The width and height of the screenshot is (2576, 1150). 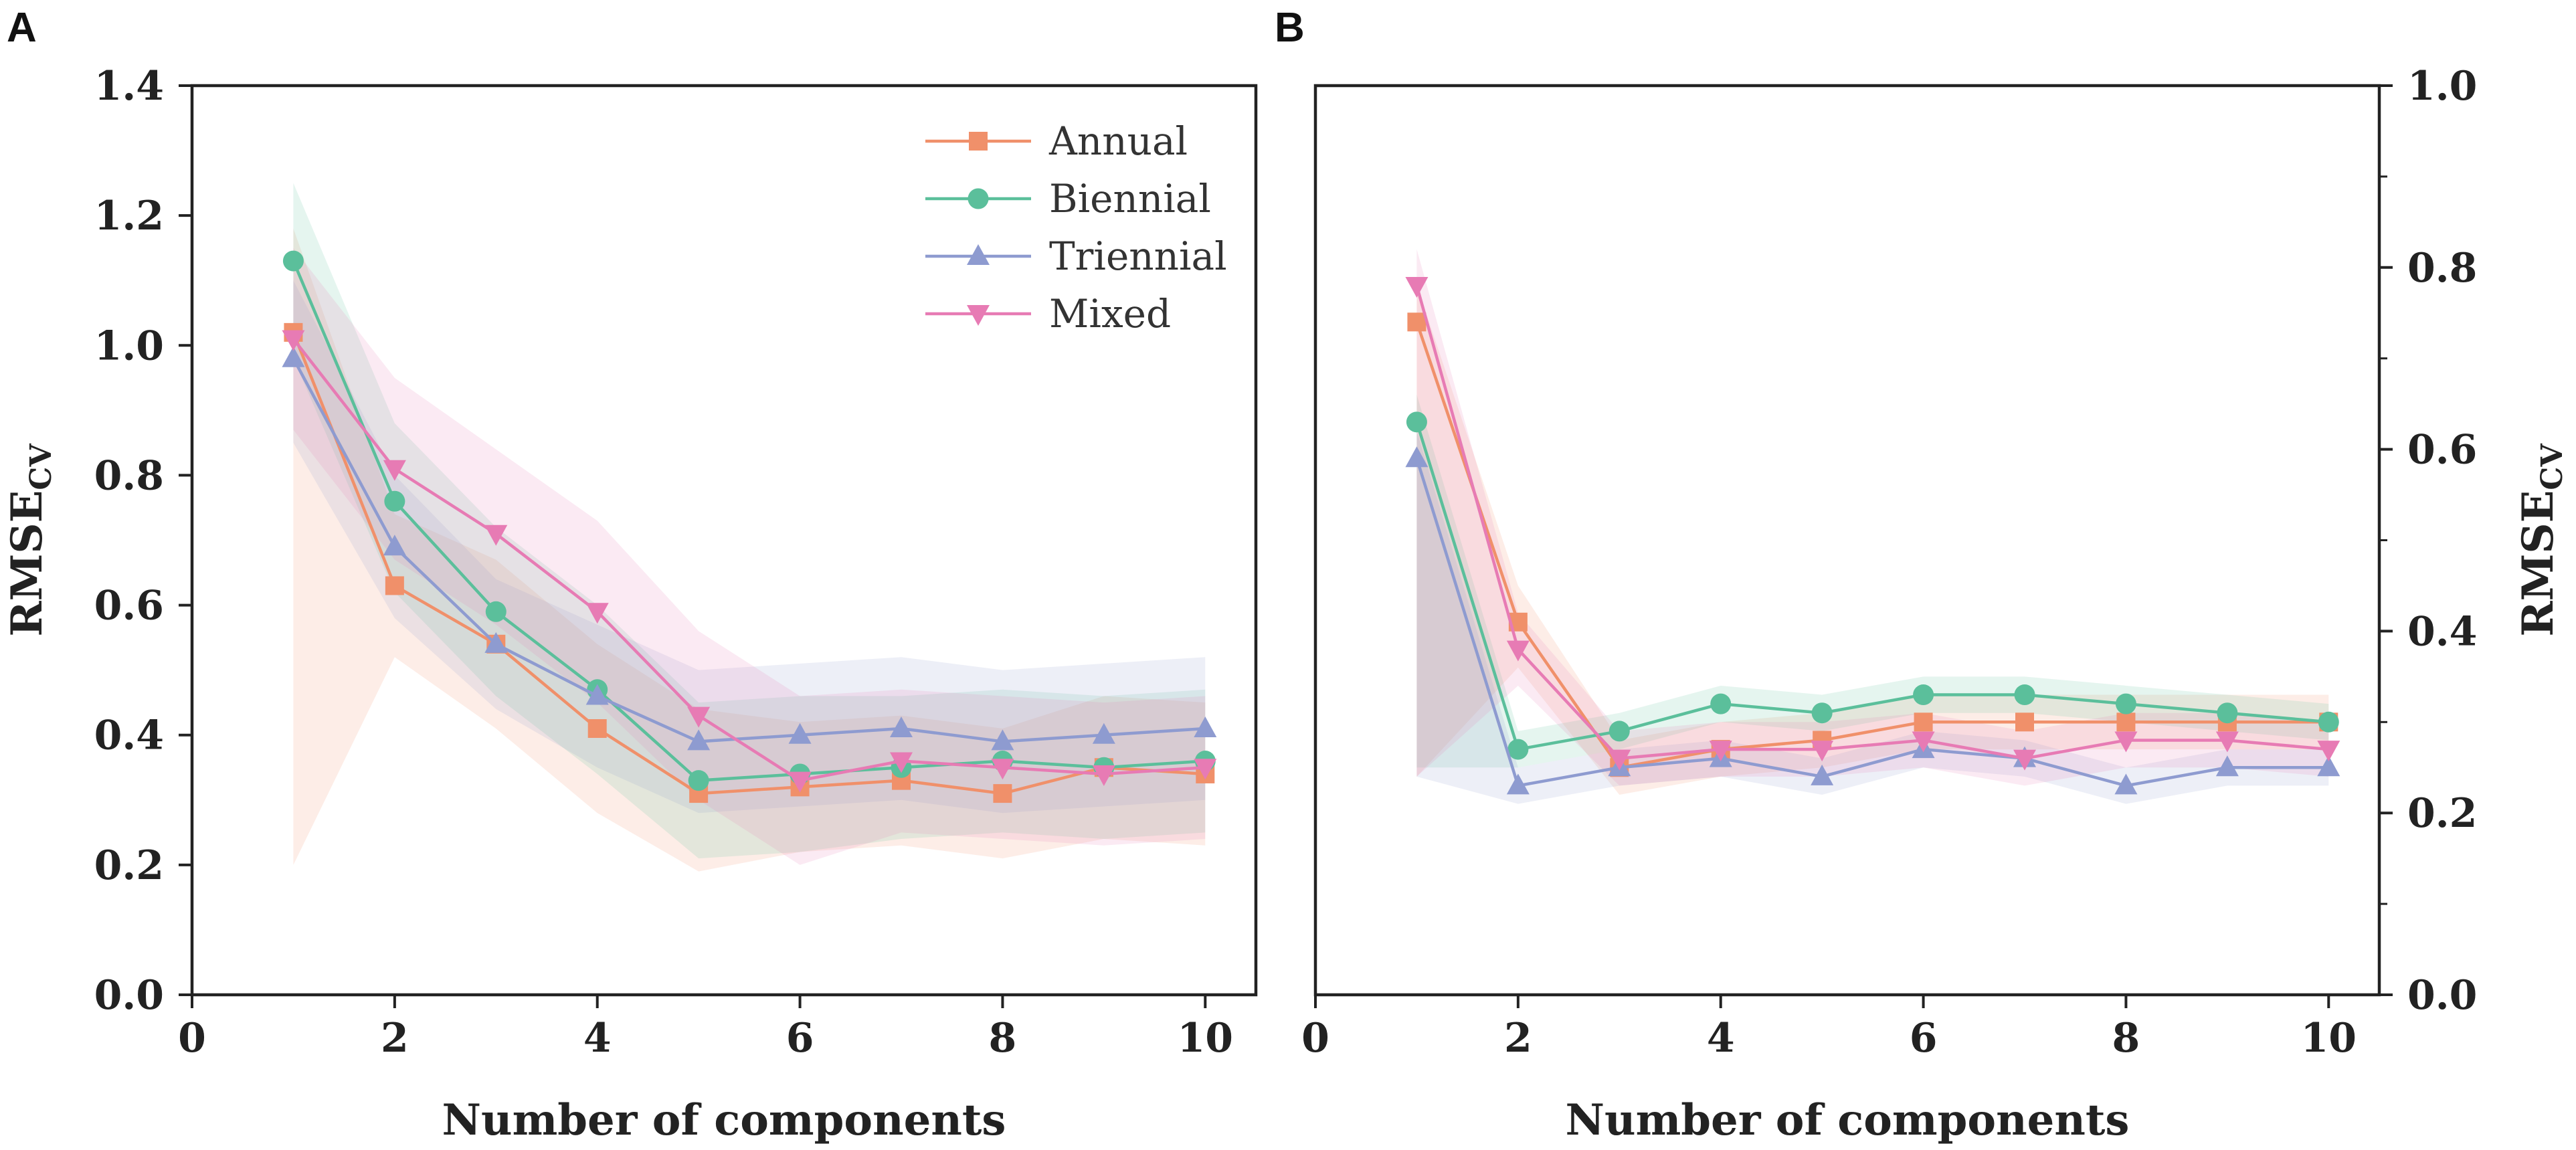 I want to click on panel-a-x-tick-label: 4, so click(x=597, y=1038).